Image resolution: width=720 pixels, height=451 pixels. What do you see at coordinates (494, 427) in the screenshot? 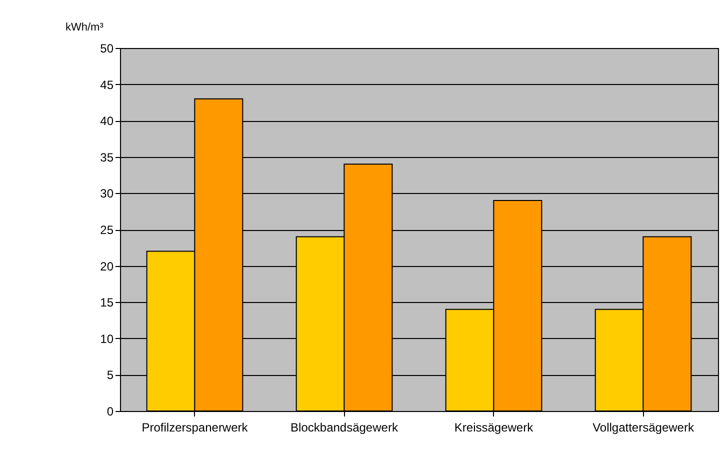
I see `x-tick-label: Kreissägewerk` at bounding box center [494, 427].